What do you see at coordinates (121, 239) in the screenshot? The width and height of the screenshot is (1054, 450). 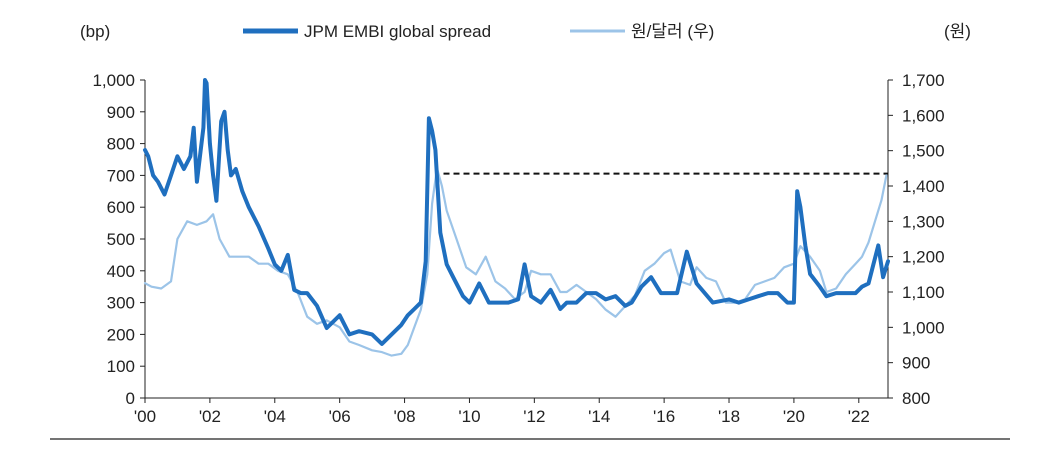 I see `left-tick-label: 500` at bounding box center [121, 239].